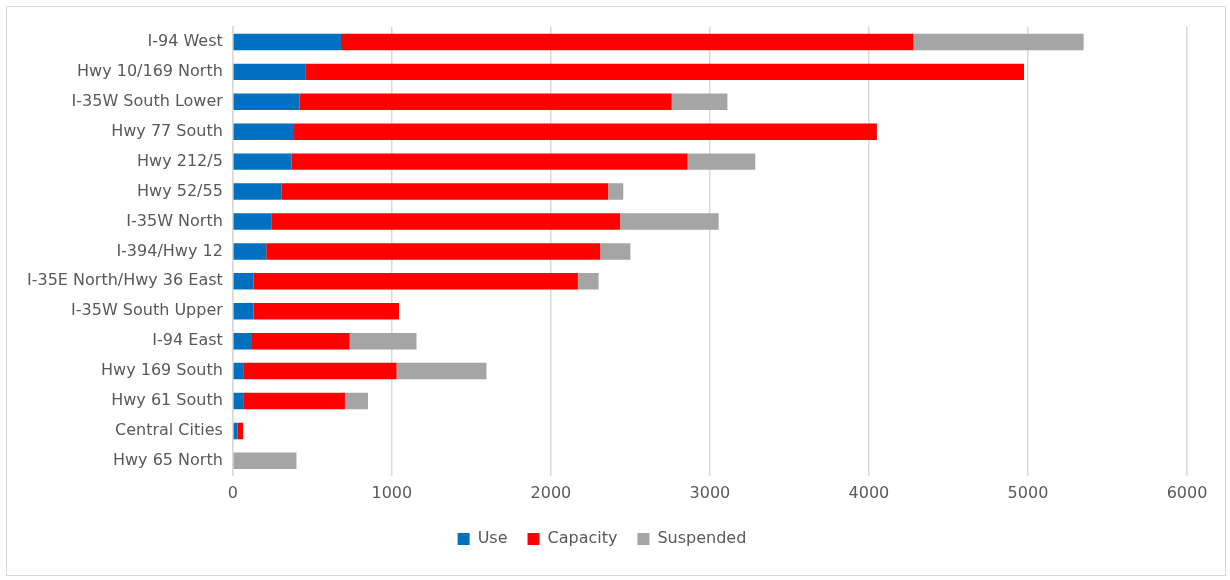 The height and width of the screenshot is (580, 1230). What do you see at coordinates (167, 130) in the screenshot?
I see `y-tick-label: Hwy 77 South` at bounding box center [167, 130].